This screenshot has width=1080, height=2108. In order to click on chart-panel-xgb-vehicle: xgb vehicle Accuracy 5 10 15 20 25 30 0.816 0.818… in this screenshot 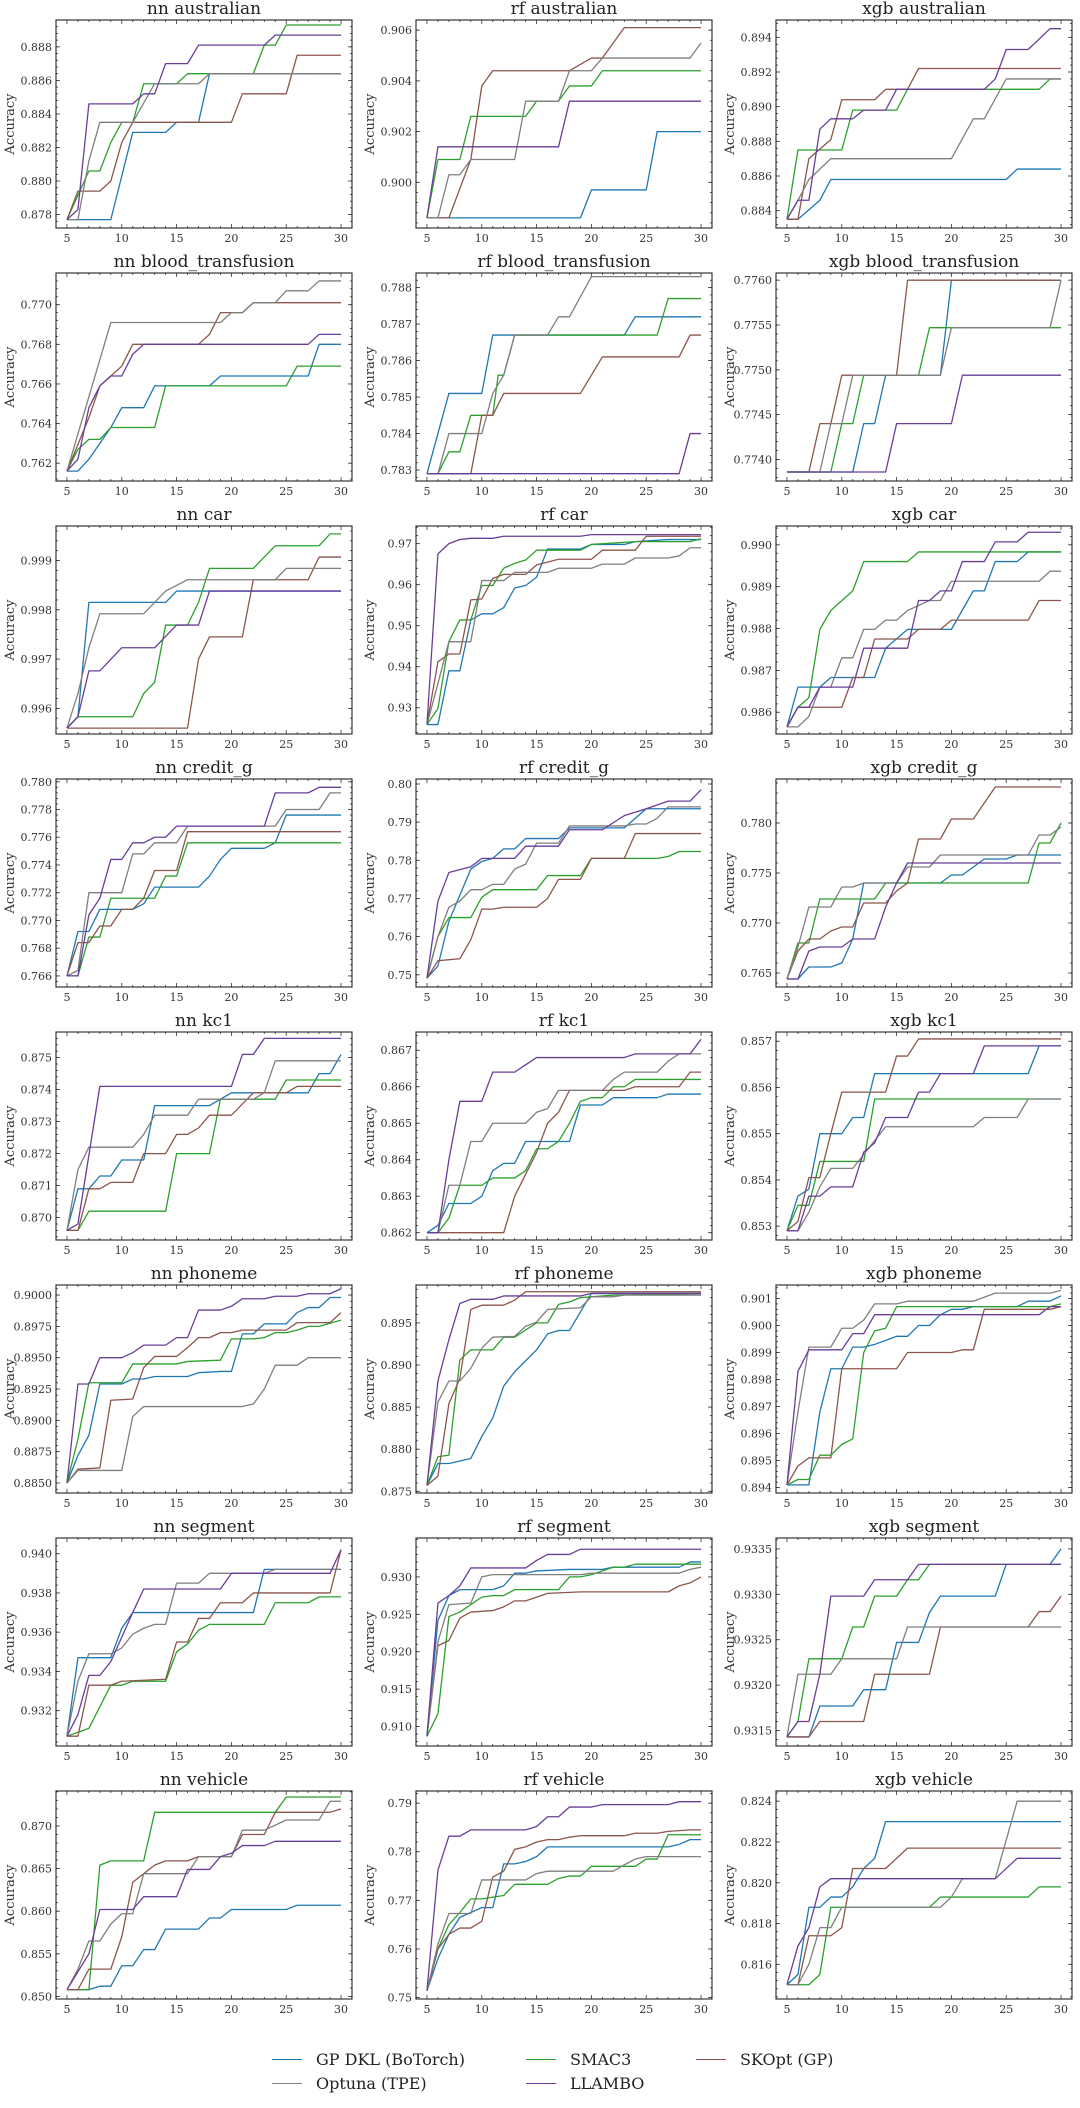, I will do `click(900, 1895)`.